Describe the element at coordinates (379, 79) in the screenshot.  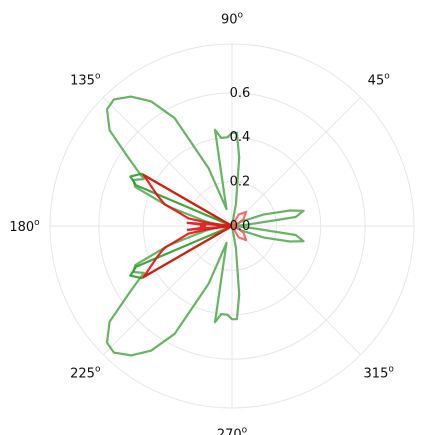
I see `angle-tick-label: 45o` at that location.